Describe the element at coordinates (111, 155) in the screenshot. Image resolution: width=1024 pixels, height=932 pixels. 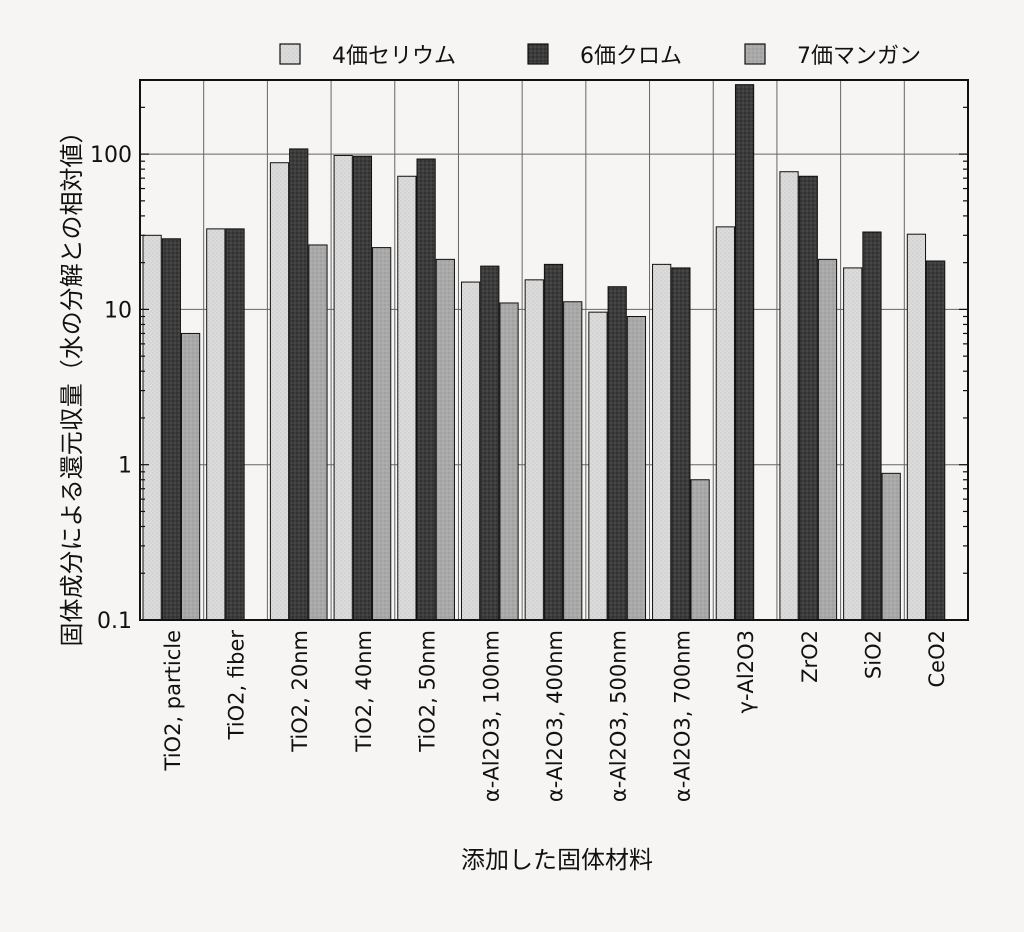
I see `y-tick-label: 100` at that location.